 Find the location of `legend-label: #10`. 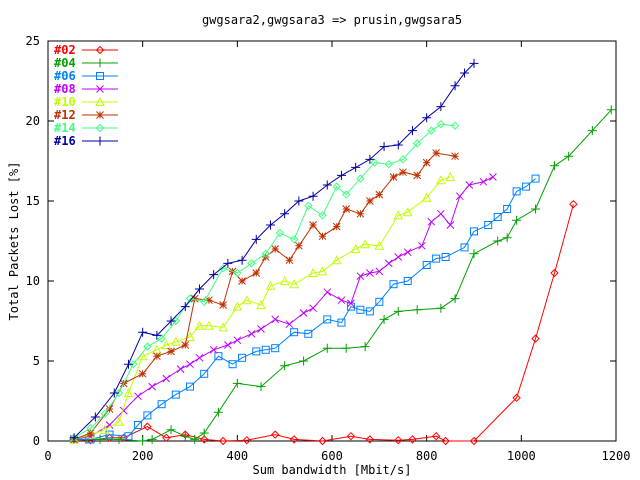

legend-label: #10 is located at coordinates (65, 102).